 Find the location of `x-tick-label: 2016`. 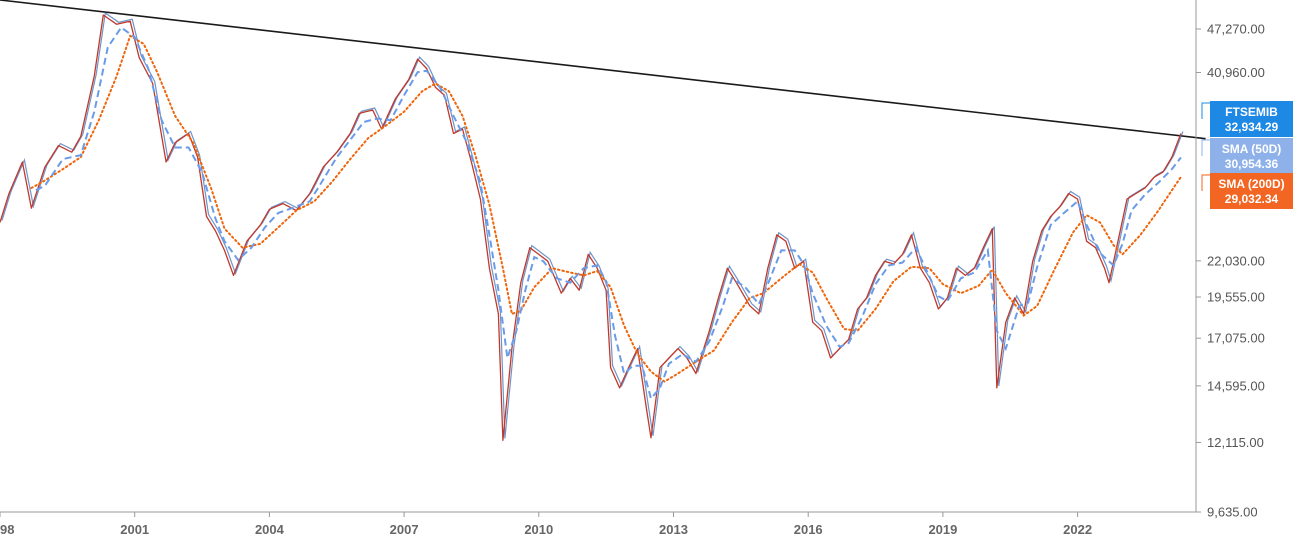

x-tick-label: 2016 is located at coordinates (808, 529).